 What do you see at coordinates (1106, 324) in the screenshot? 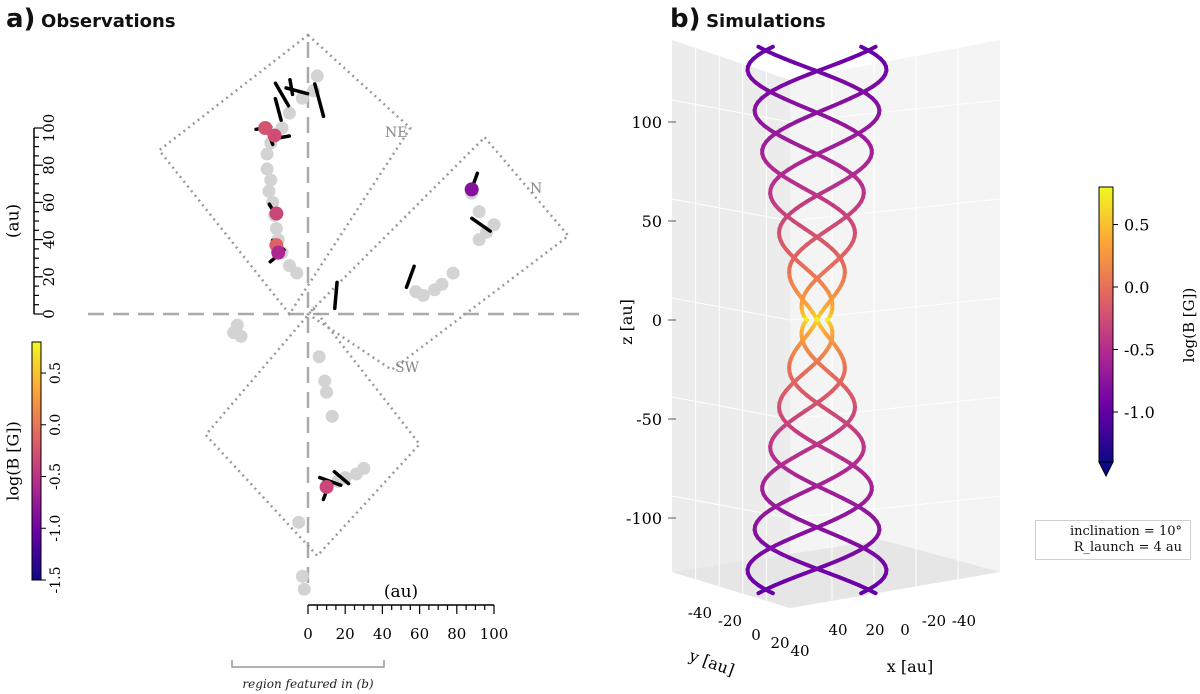
I see `colorbar-b` at bounding box center [1106, 324].